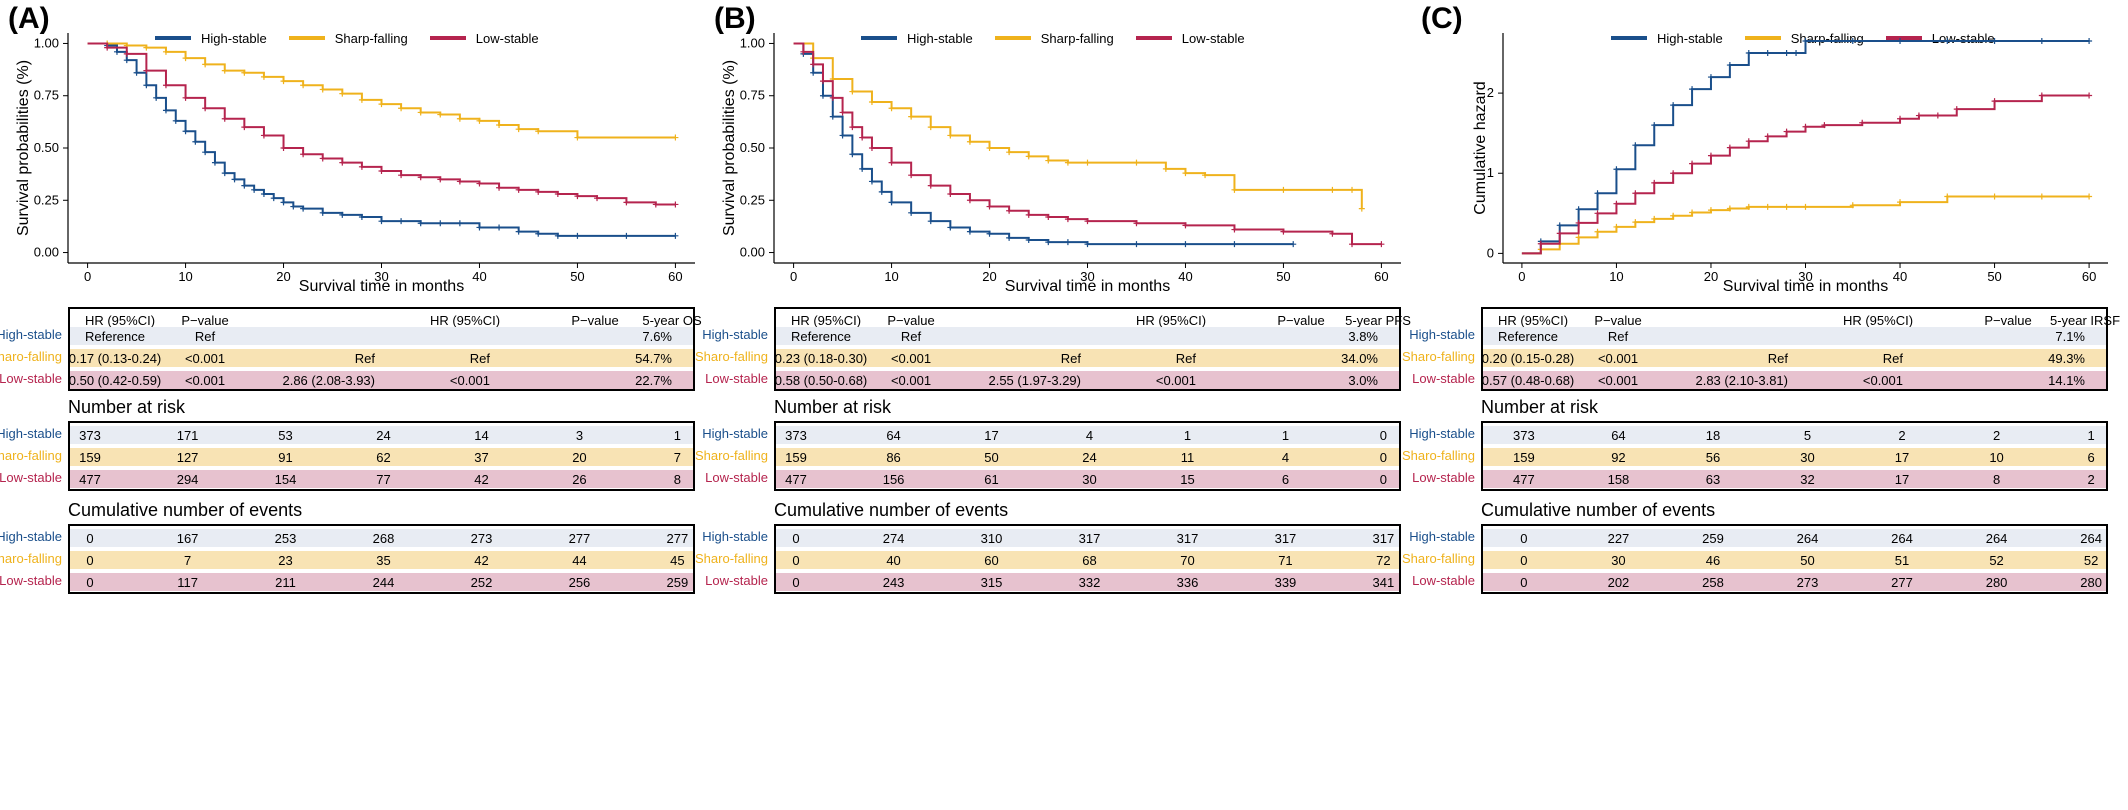  I want to click on x-tick-label: 20, so click(1711, 276).